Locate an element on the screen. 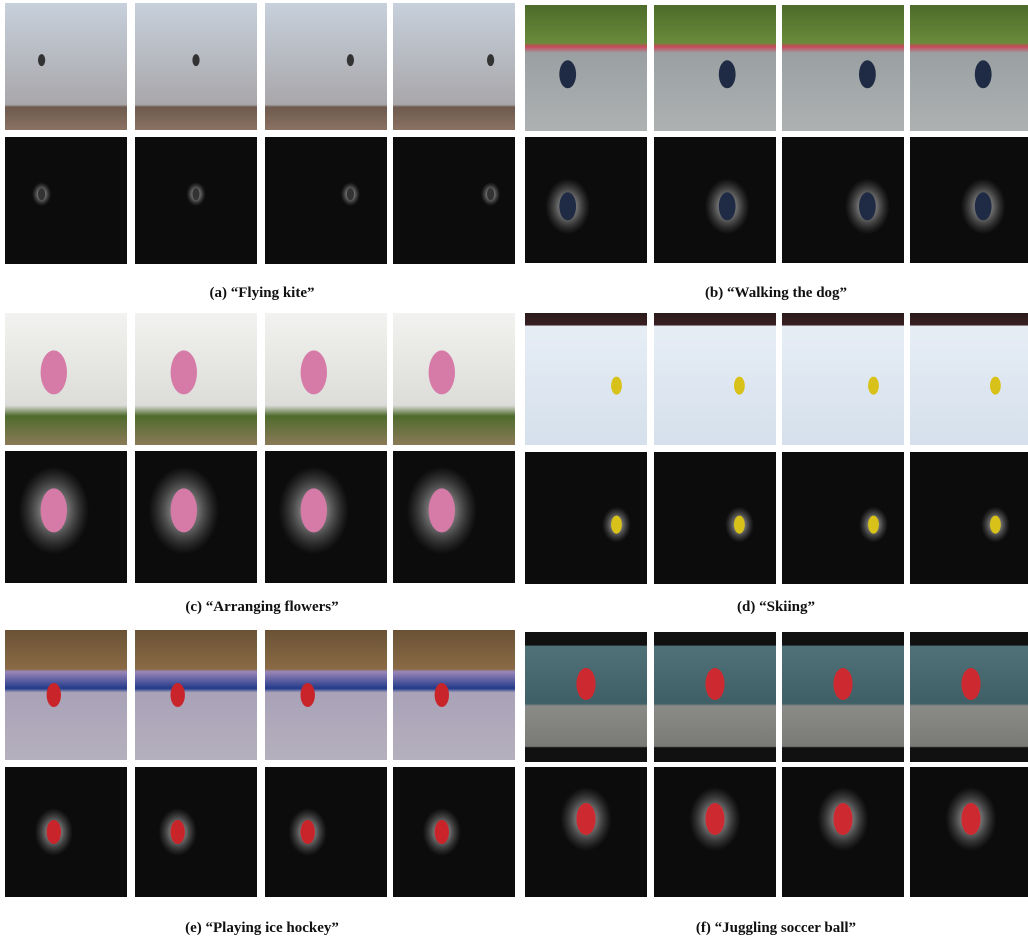 The height and width of the screenshot is (945, 1028). caption: (e) “Playing ice hockey” is located at coordinates (262, 928).